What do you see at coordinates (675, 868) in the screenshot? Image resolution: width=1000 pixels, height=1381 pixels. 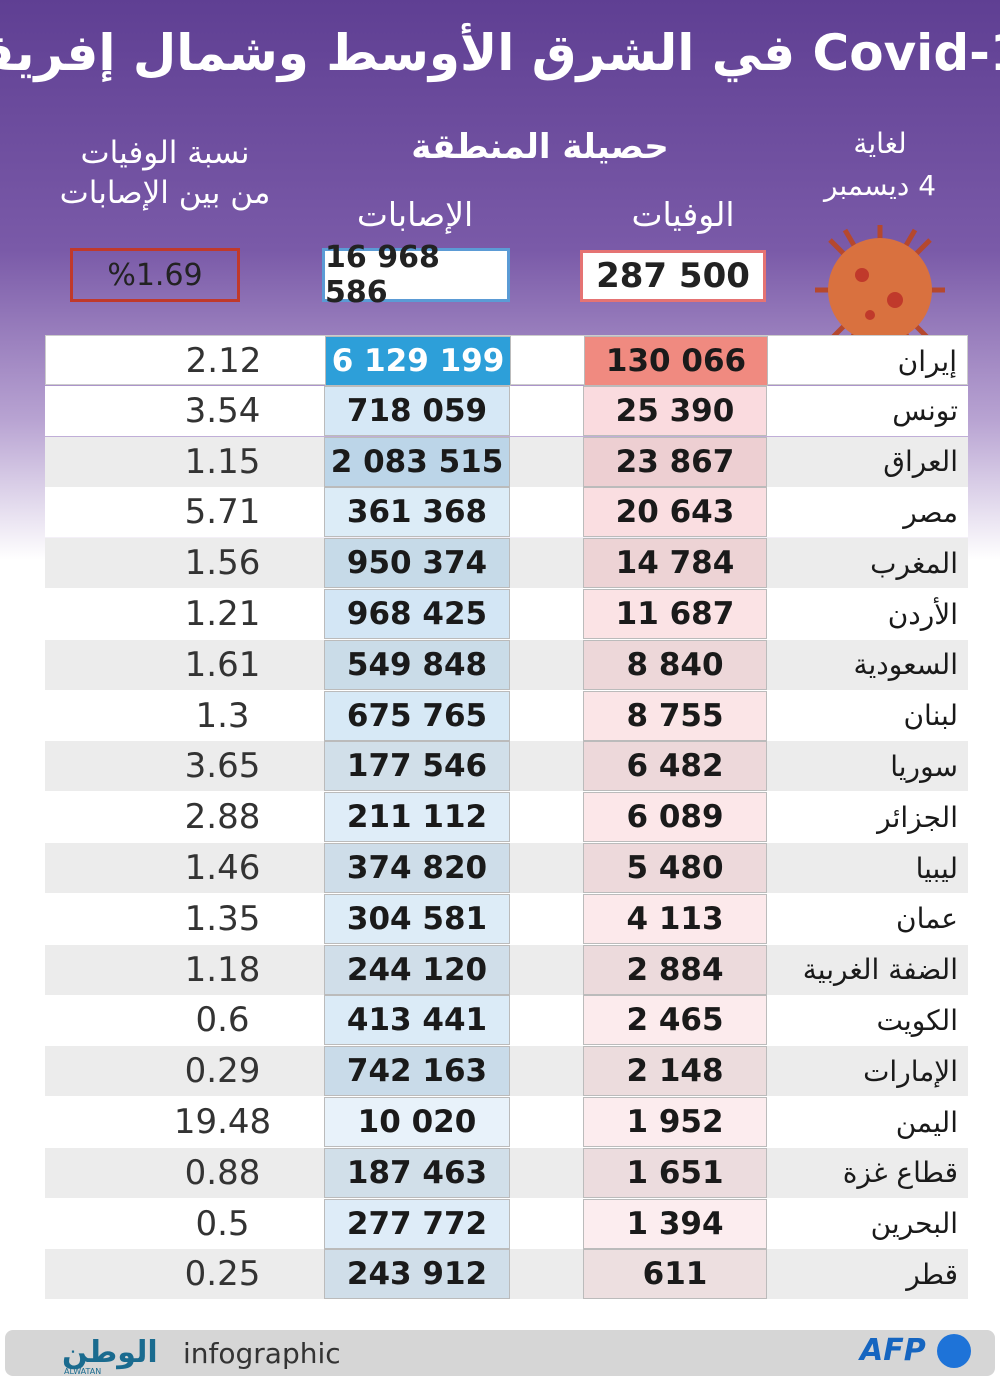 I see `deaths-cell: 5 480` at bounding box center [675, 868].